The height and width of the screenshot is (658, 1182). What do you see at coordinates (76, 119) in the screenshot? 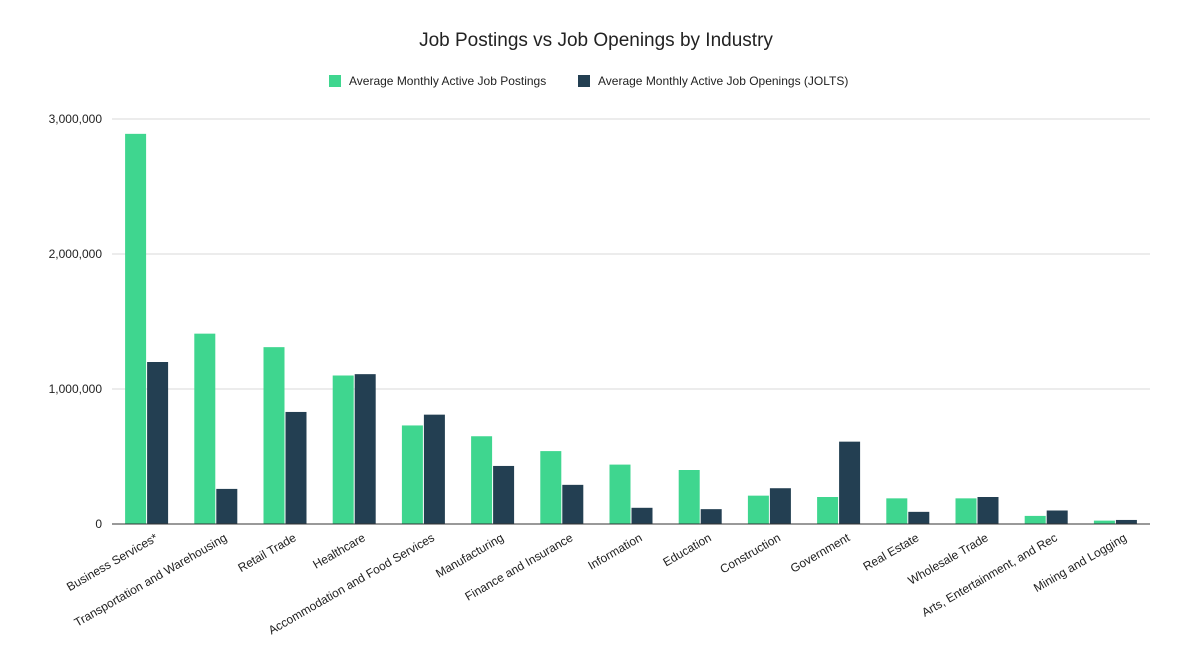
I see `y-tick-label: 3,000,000` at bounding box center [76, 119].